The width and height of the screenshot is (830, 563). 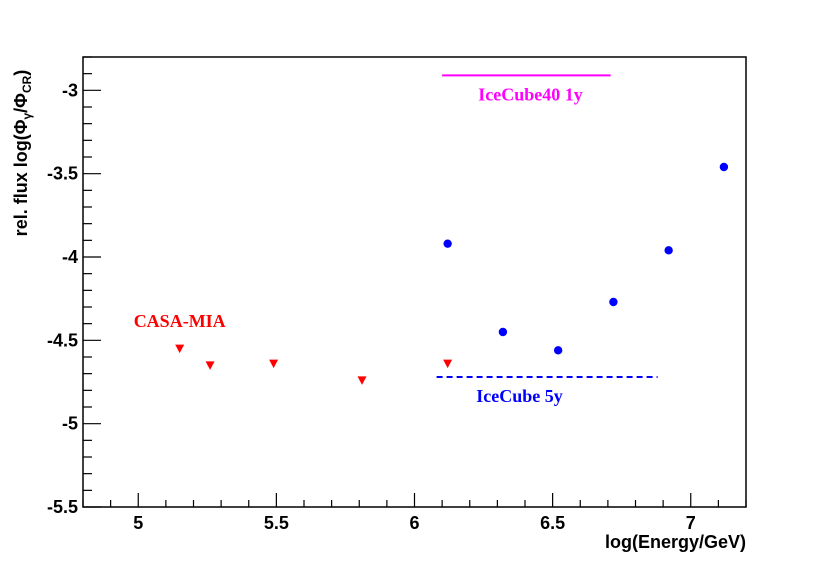 I want to click on y-axis-title-prefix: rel. flux log(, so click(x=21, y=185).